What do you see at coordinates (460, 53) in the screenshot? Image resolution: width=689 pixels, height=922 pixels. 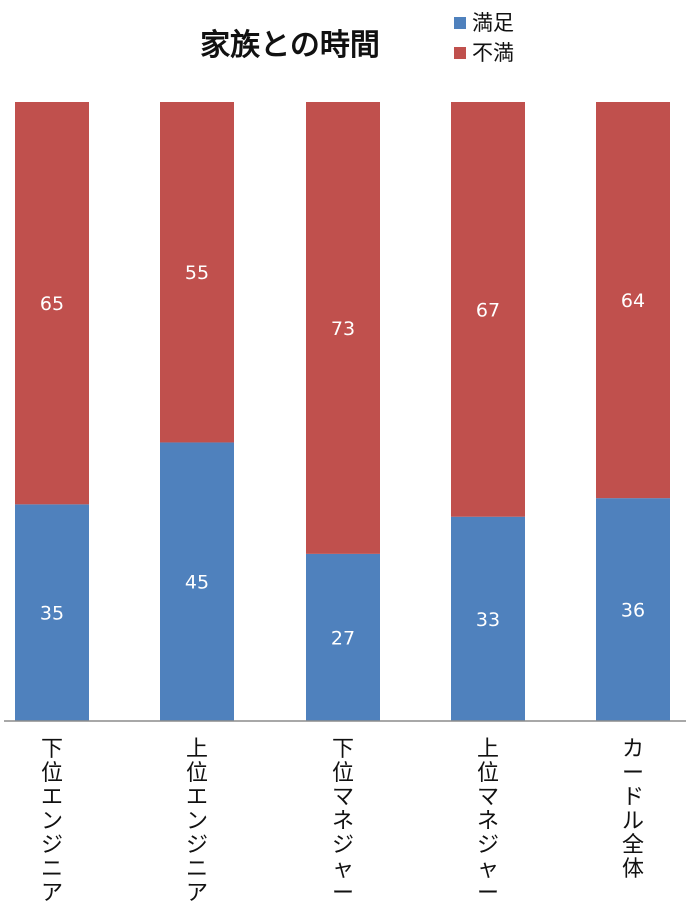 I see `legend-swatch-dissatisfied` at bounding box center [460, 53].